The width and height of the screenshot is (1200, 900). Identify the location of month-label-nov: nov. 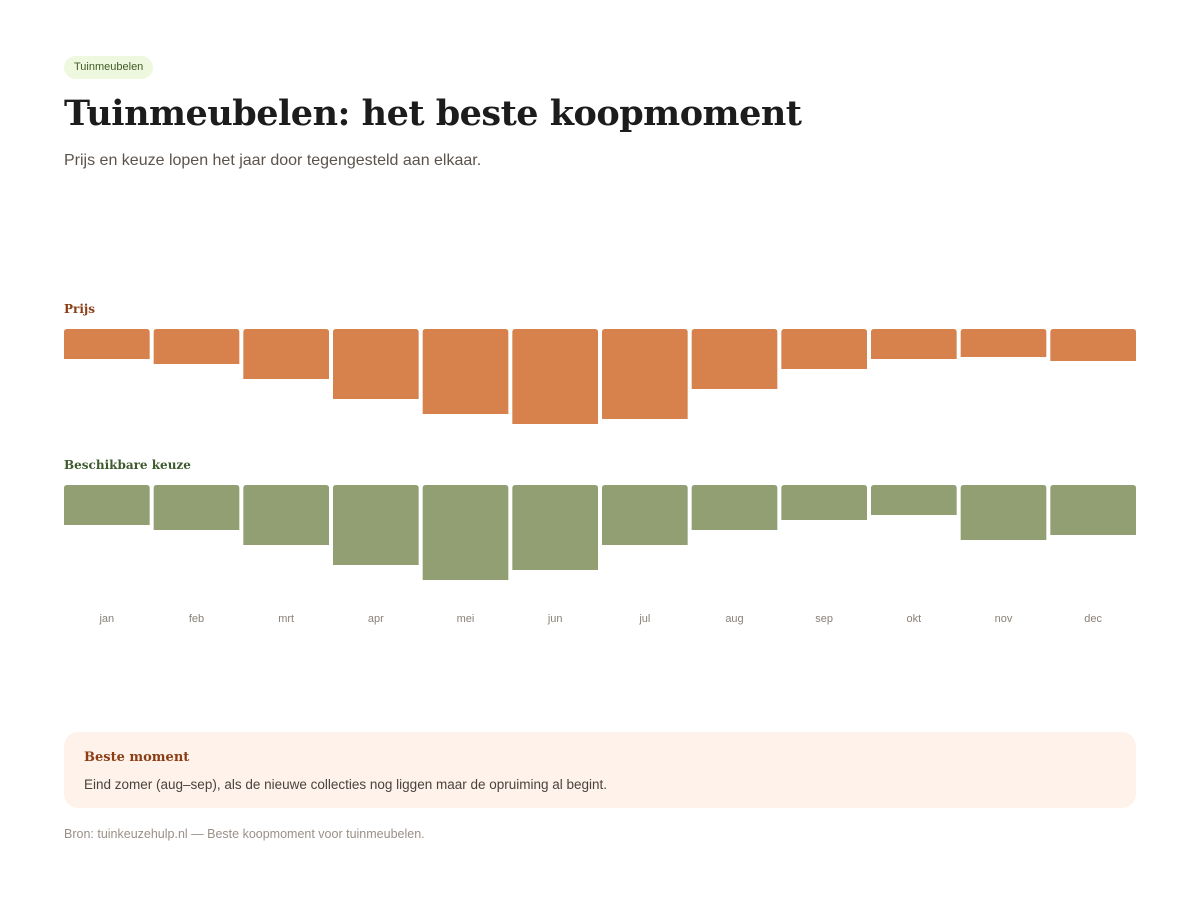
(1004, 619).